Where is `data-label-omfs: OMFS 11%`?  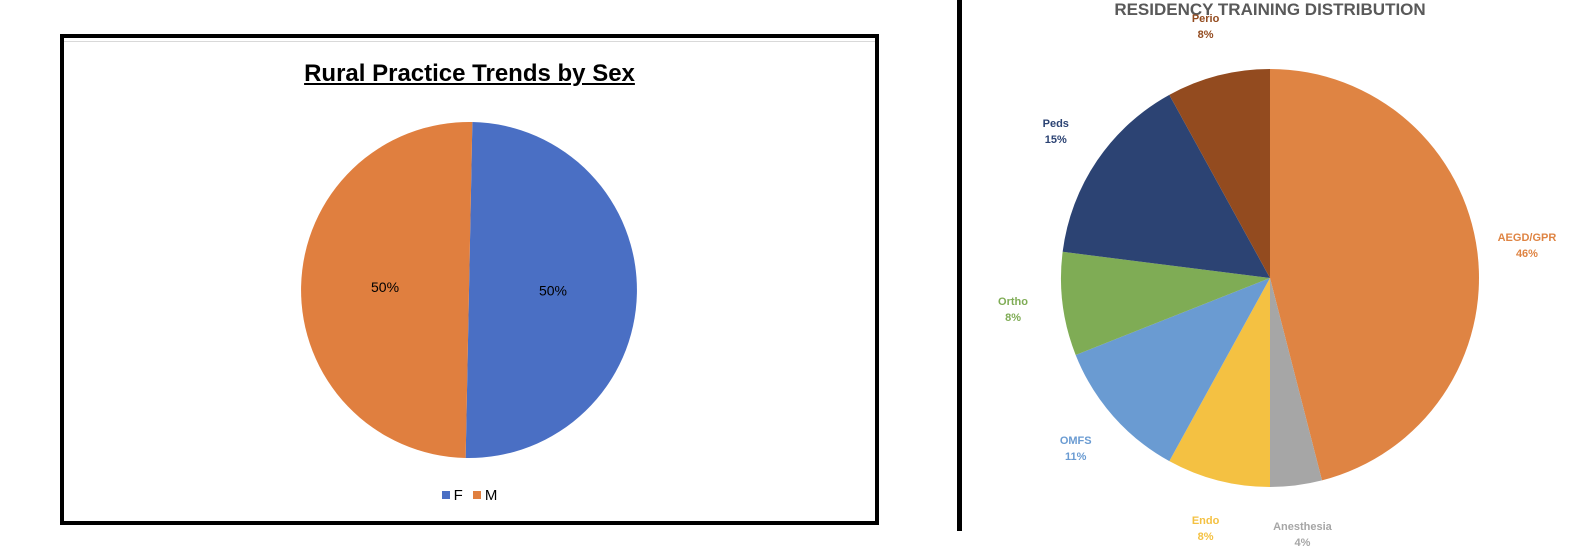
data-label-omfs: OMFS 11% is located at coordinates (1076, 449).